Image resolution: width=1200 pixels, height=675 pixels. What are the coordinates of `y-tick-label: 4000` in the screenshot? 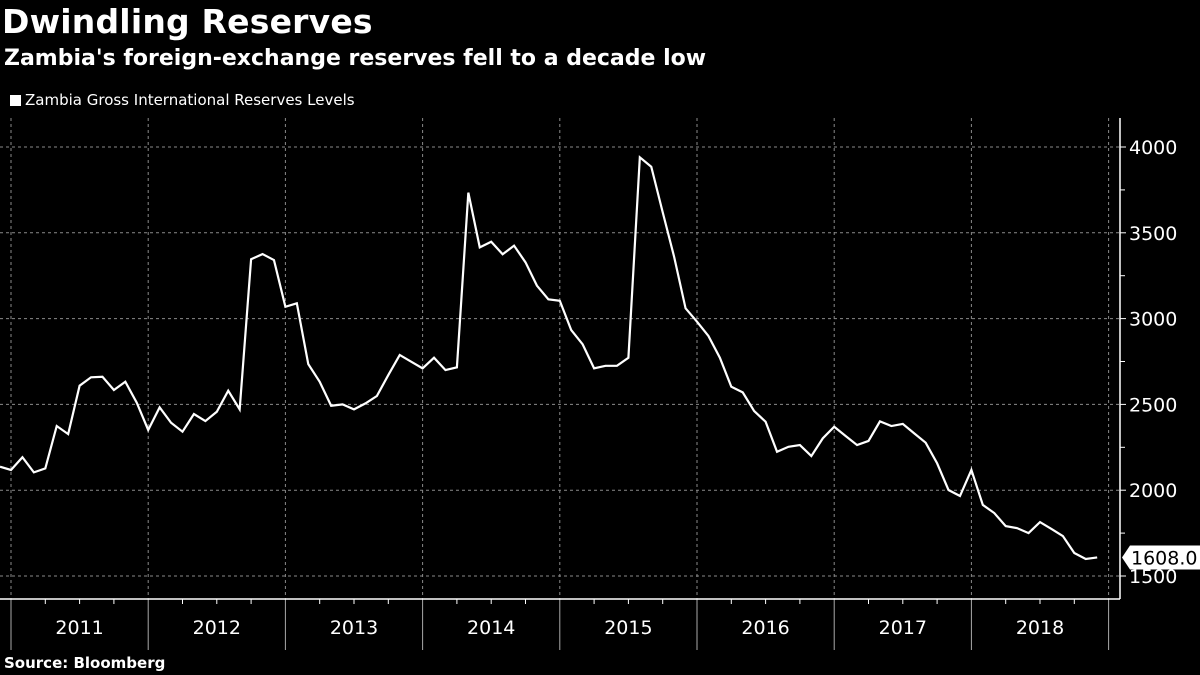 It's located at (1153, 148).